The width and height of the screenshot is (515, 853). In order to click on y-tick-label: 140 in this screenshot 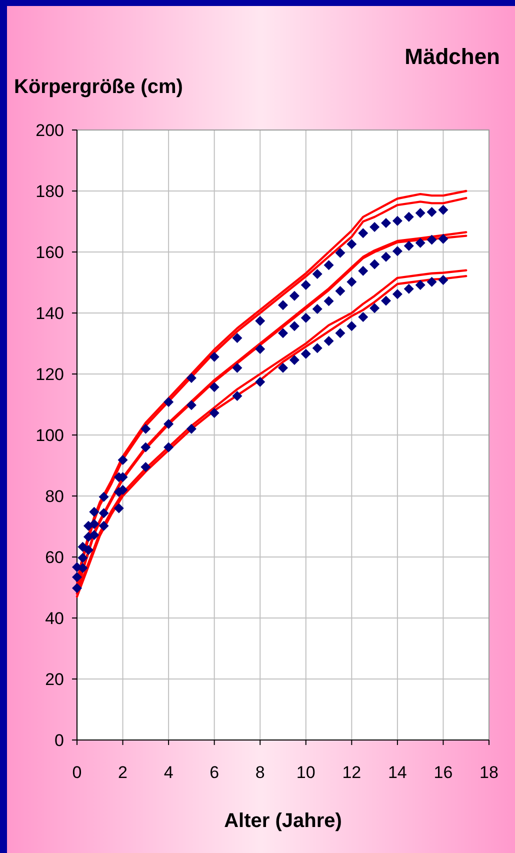, I will do `click(50, 313)`.